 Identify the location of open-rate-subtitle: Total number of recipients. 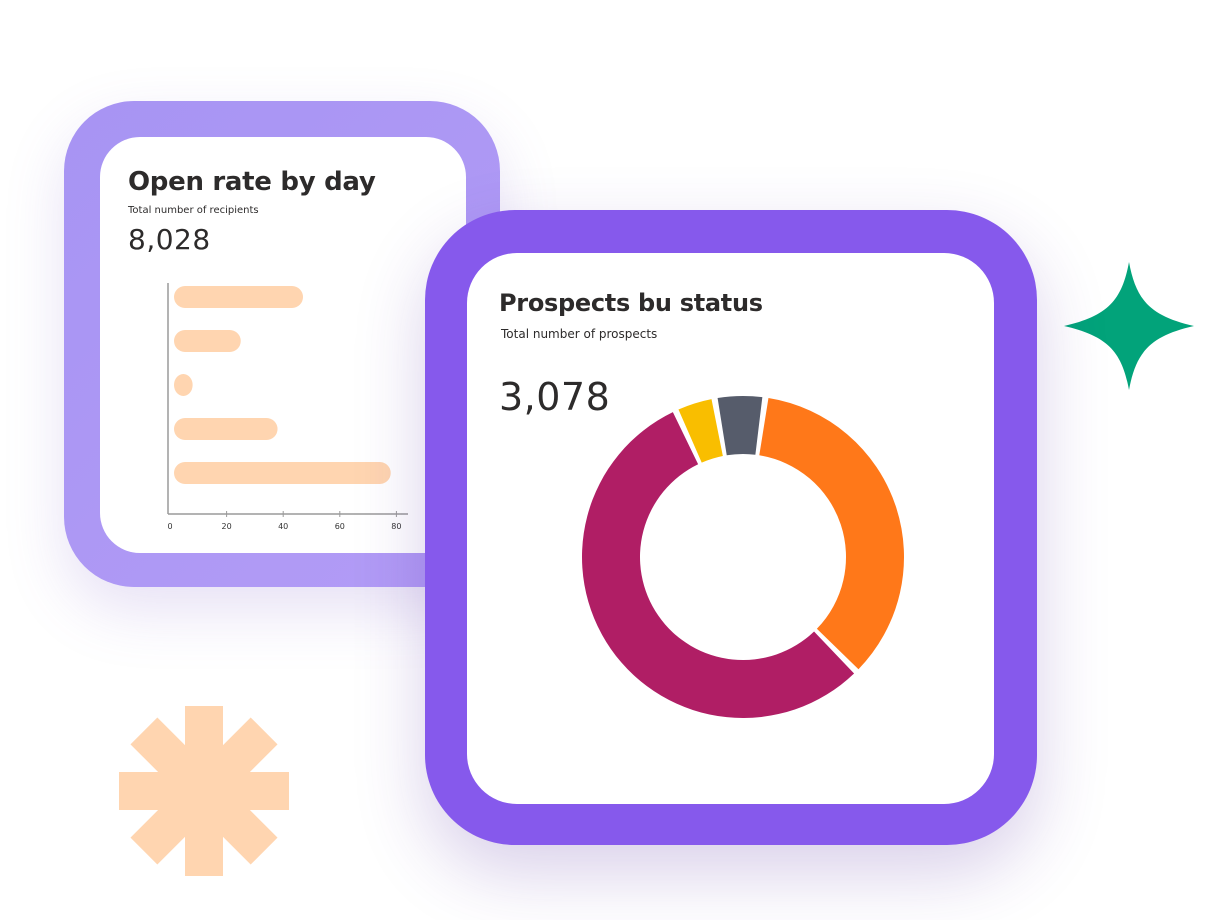
(193, 210).